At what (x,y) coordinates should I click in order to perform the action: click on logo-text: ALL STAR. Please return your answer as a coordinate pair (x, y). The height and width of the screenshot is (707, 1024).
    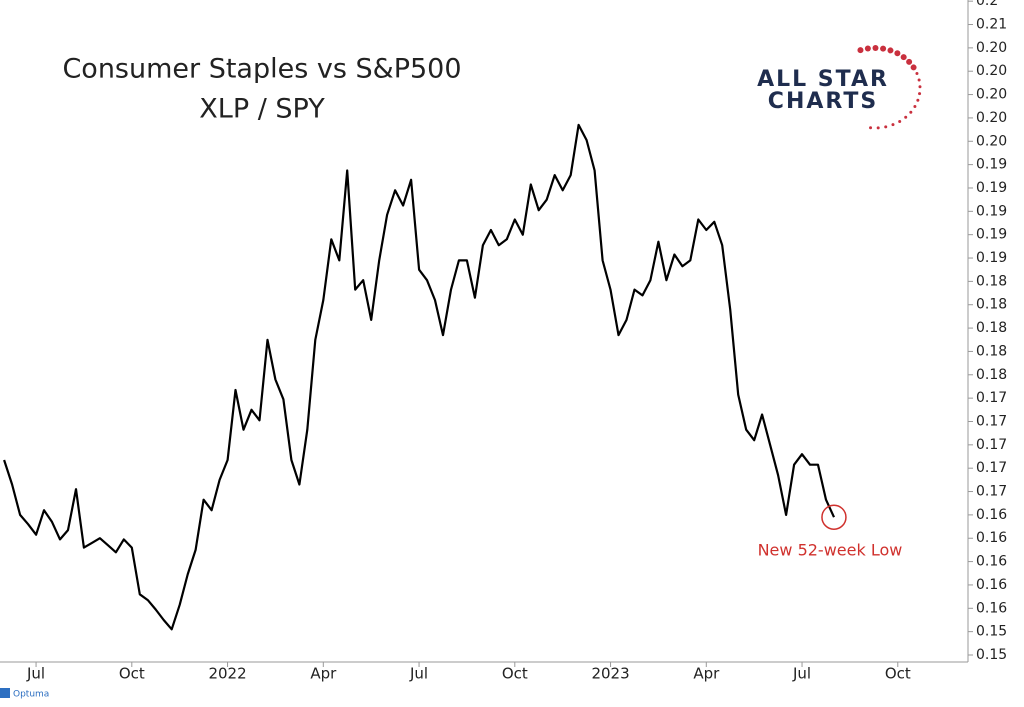
    Looking at the image, I should click on (823, 79).